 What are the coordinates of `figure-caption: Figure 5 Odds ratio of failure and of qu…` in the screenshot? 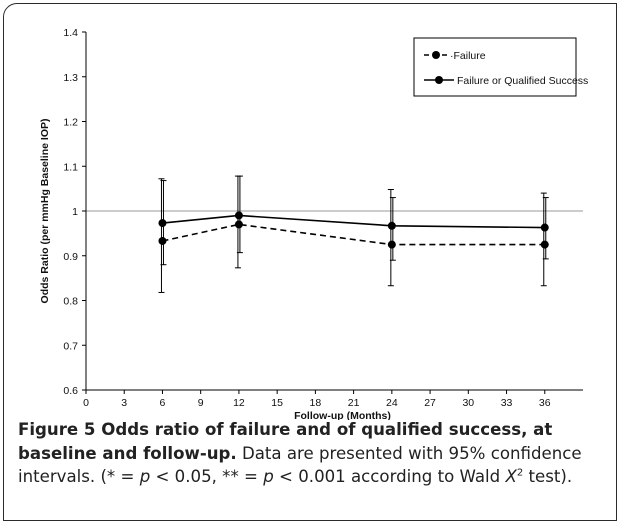 It's located at (313, 453).